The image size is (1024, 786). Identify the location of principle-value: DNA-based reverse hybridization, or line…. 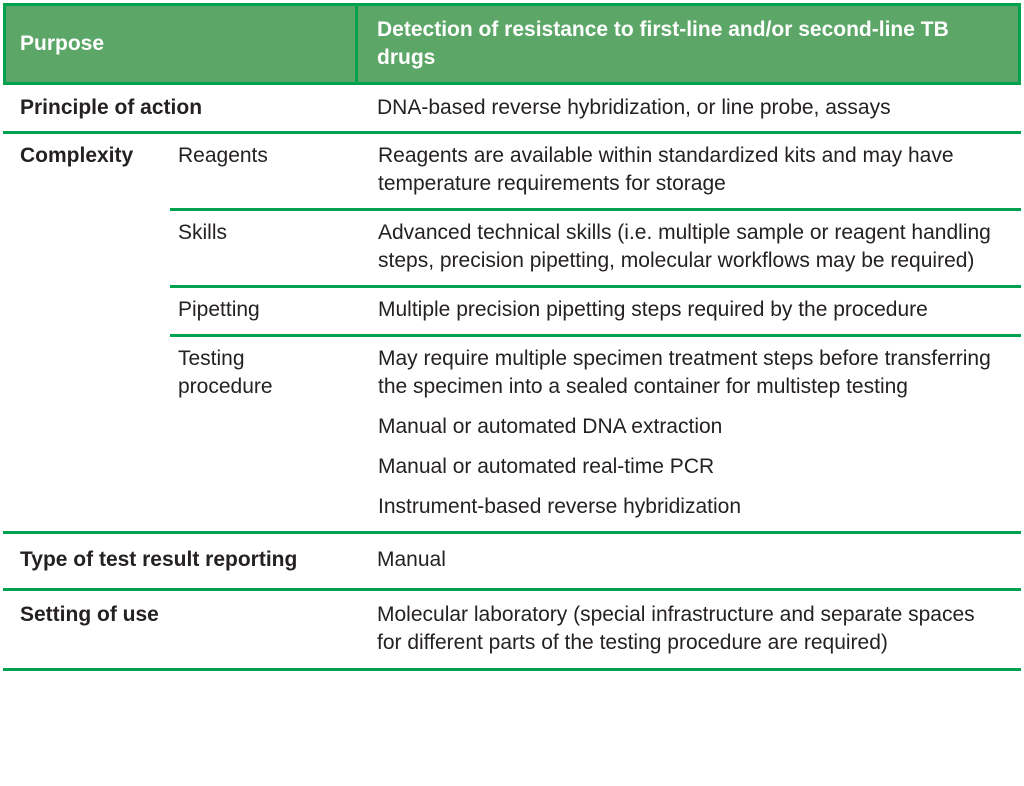
(634, 107).